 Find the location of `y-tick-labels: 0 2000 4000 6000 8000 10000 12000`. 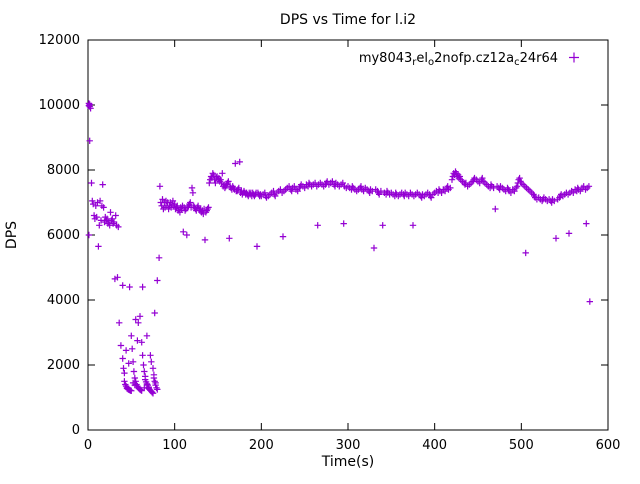

y-tick-labels: 0 2000 4000 6000 8000 10000 12000 is located at coordinates (59, 235).